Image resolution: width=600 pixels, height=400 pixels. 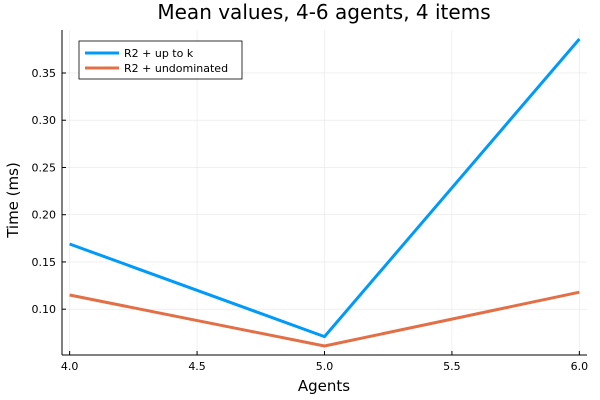 What do you see at coordinates (197, 366) in the screenshot?
I see `x-tick-label: 4.5` at bounding box center [197, 366].